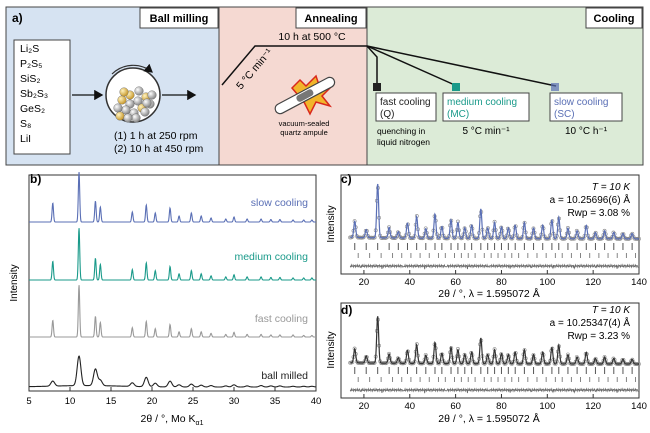 This screenshot has width=650, height=433. What do you see at coordinates (611, 310) in the screenshot?
I see `panel-d-temp: T = 10 K` at bounding box center [611, 310].